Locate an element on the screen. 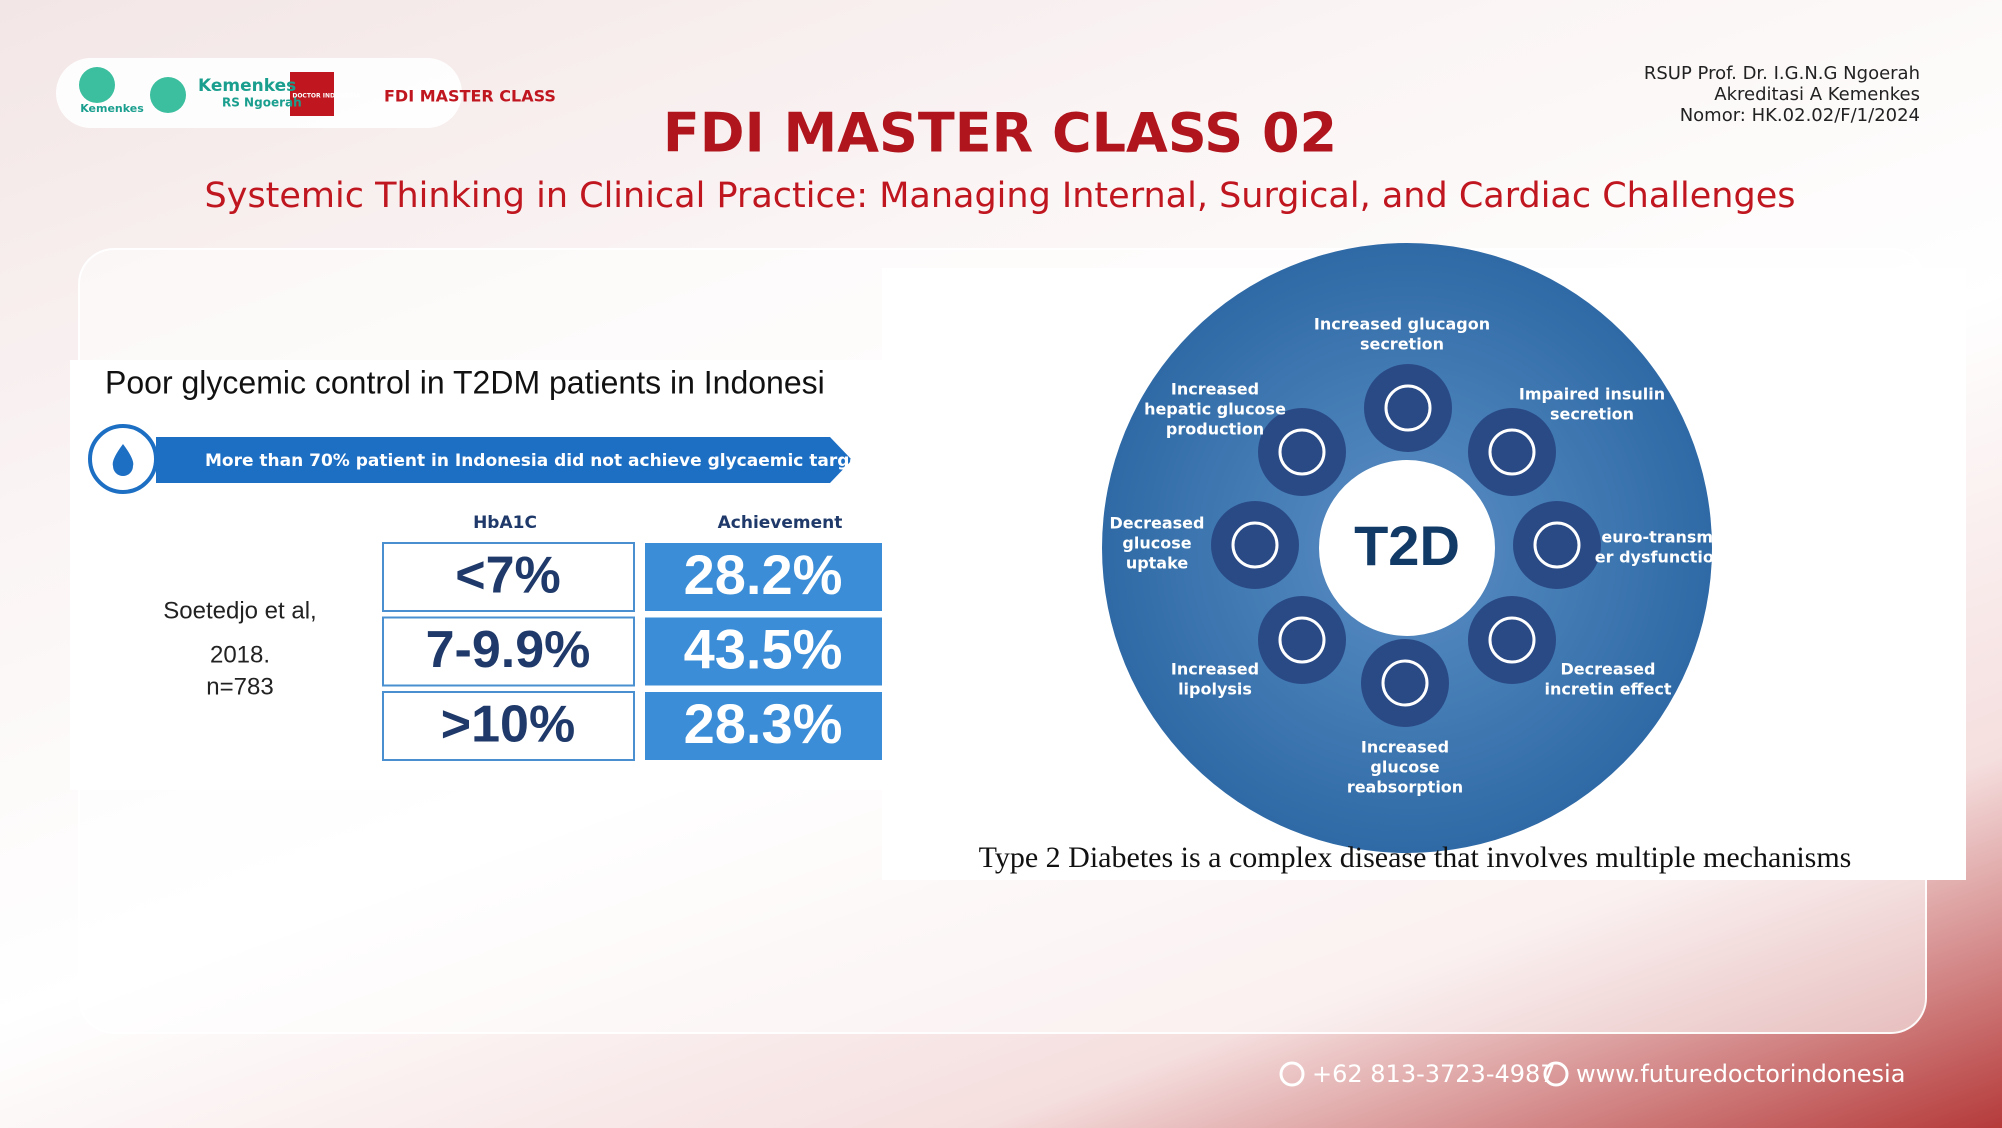 The width and height of the screenshot is (2002, 1128). phone: +62 813-3723-4987 is located at coordinates (1434, 1074).